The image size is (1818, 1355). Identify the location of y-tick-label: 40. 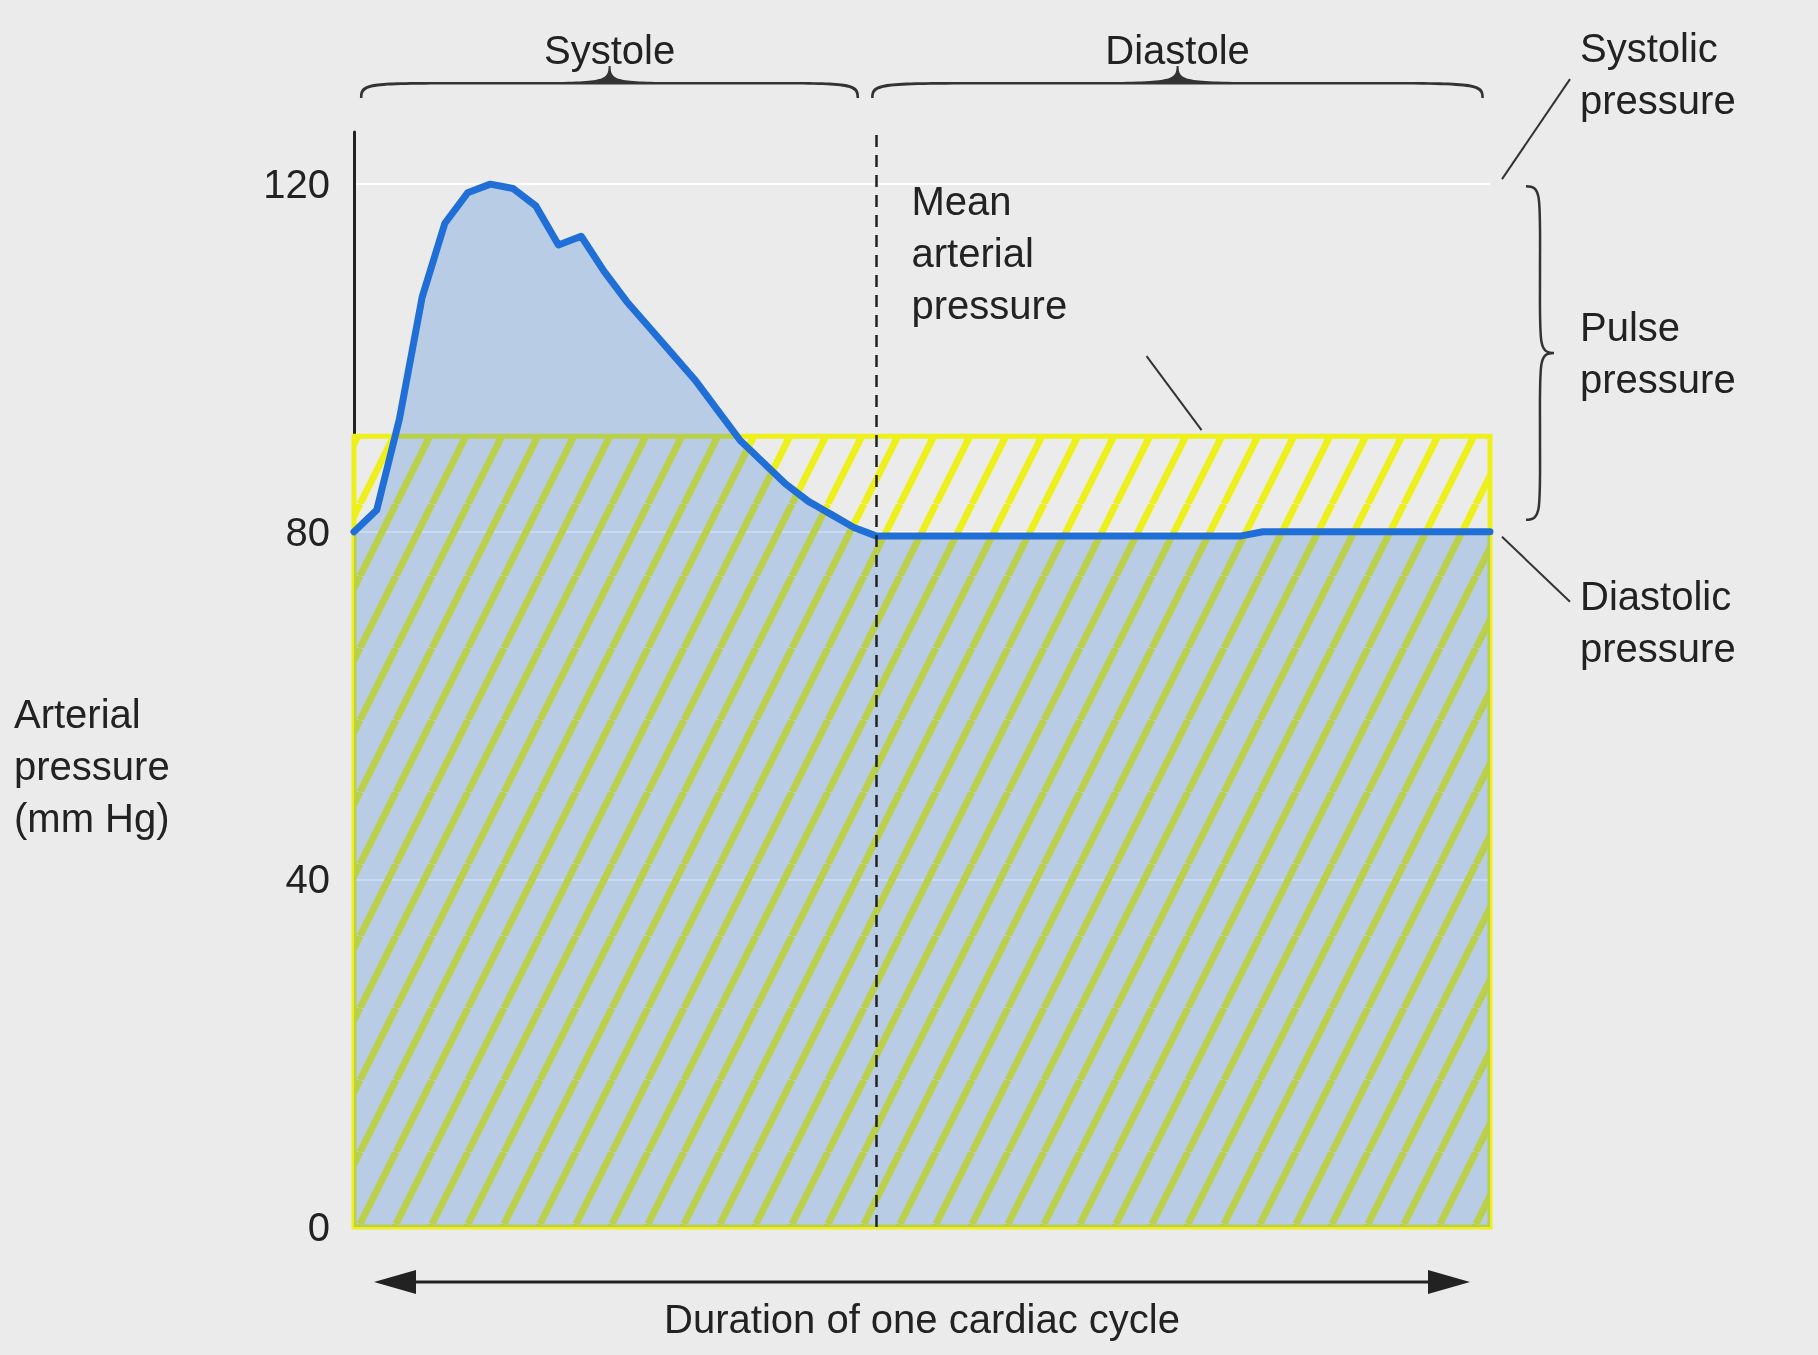
(307, 879).